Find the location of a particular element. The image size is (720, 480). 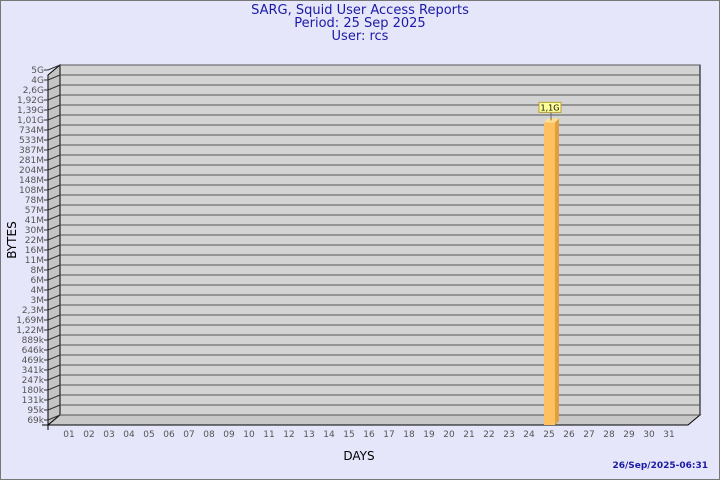

floor is located at coordinates (374, 420).